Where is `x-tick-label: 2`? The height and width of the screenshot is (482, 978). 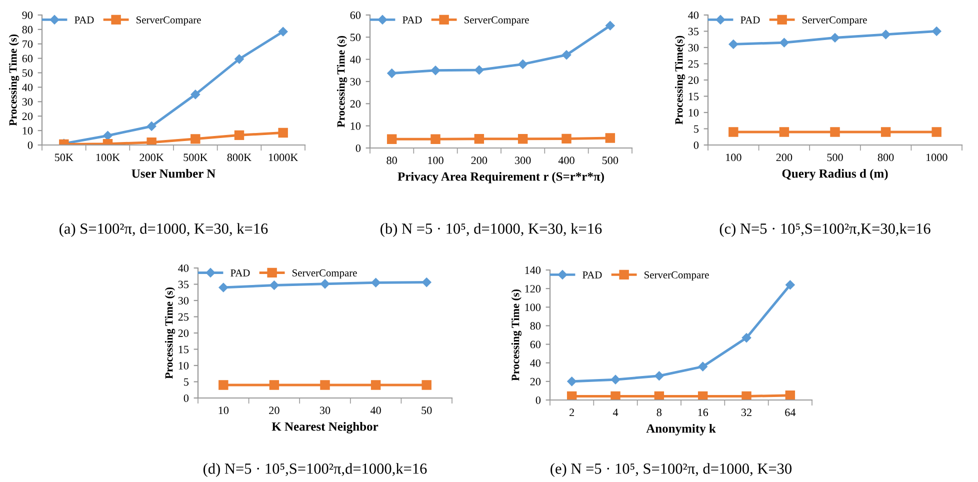
x-tick-label: 2 is located at coordinates (572, 412).